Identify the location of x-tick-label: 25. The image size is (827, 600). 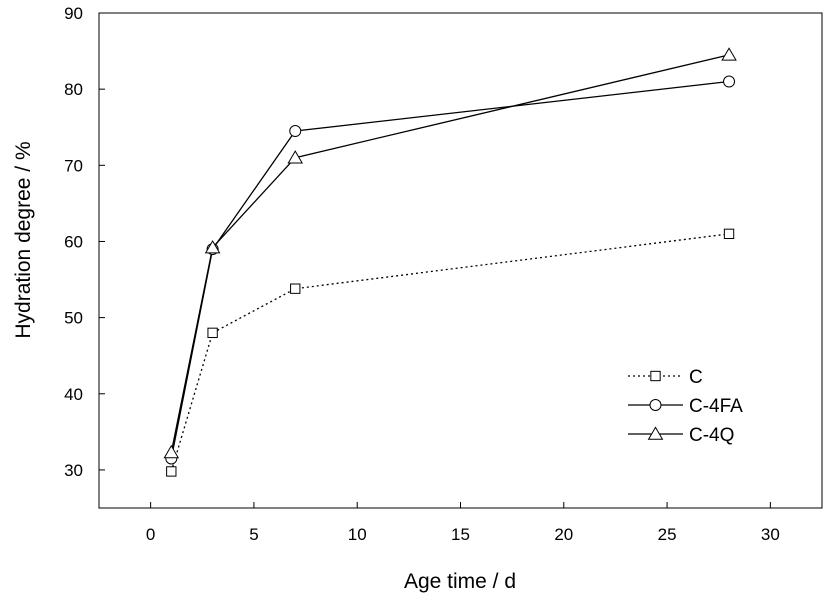
(667, 534).